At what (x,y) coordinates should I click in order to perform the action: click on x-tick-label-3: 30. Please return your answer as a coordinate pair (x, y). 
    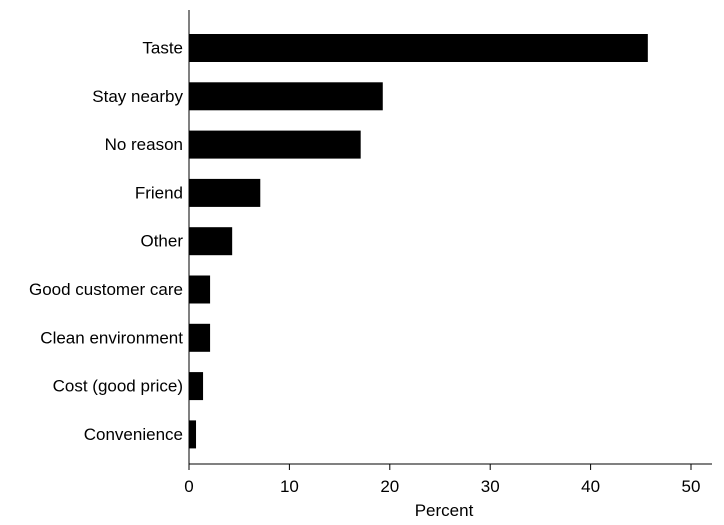
    Looking at the image, I should click on (490, 486).